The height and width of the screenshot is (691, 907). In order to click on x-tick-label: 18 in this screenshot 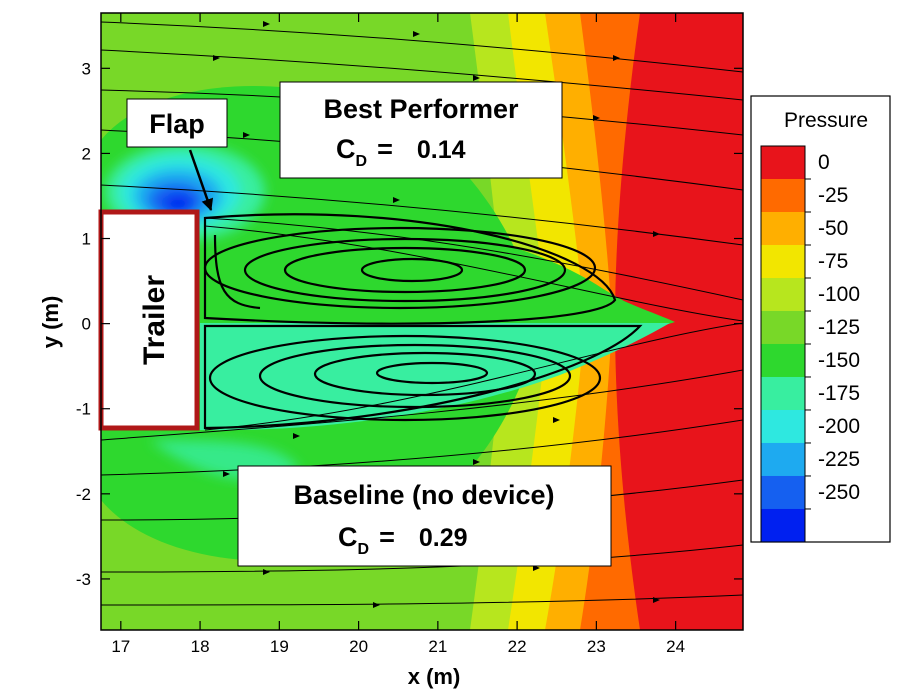, I will do `click(200, 646)`.